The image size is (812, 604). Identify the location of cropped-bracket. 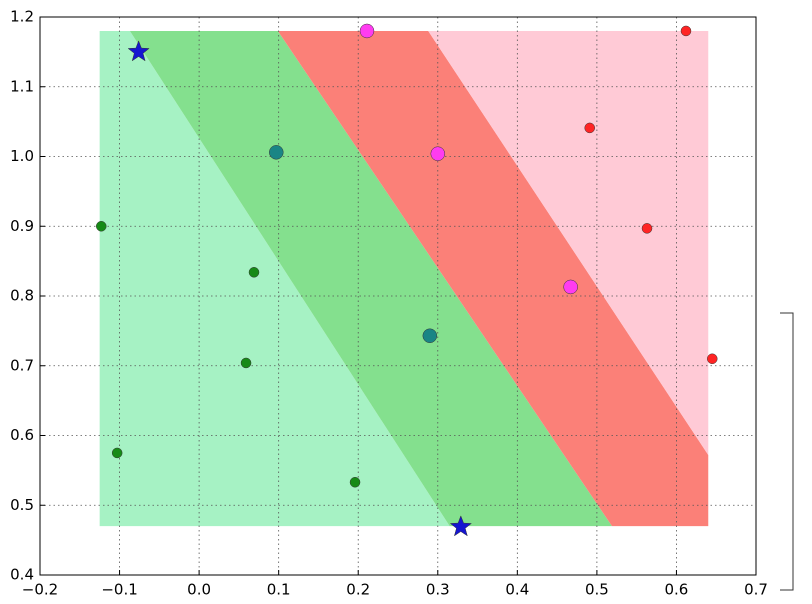
(787, 451).